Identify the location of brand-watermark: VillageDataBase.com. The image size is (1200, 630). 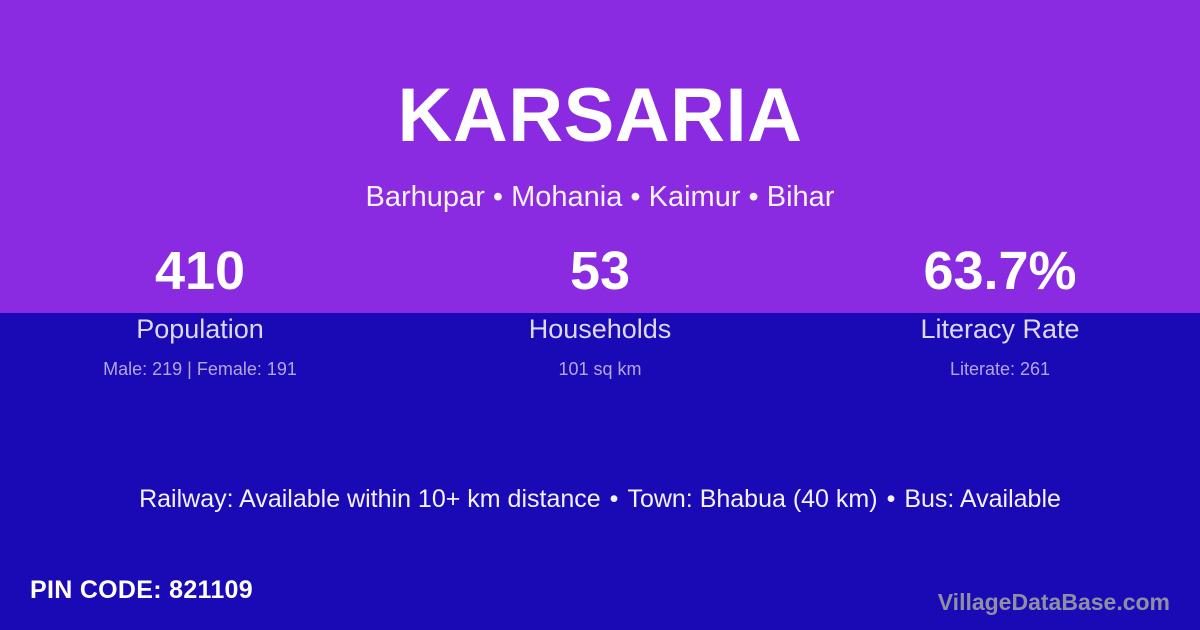
(1053, 602).